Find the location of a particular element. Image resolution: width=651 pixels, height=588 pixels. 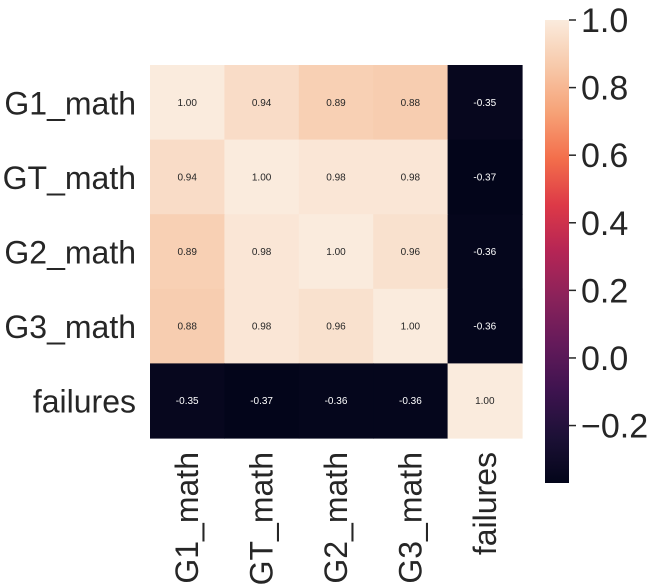

colorbar-tick-label: 1.0 is located at coordinates (604, 21).